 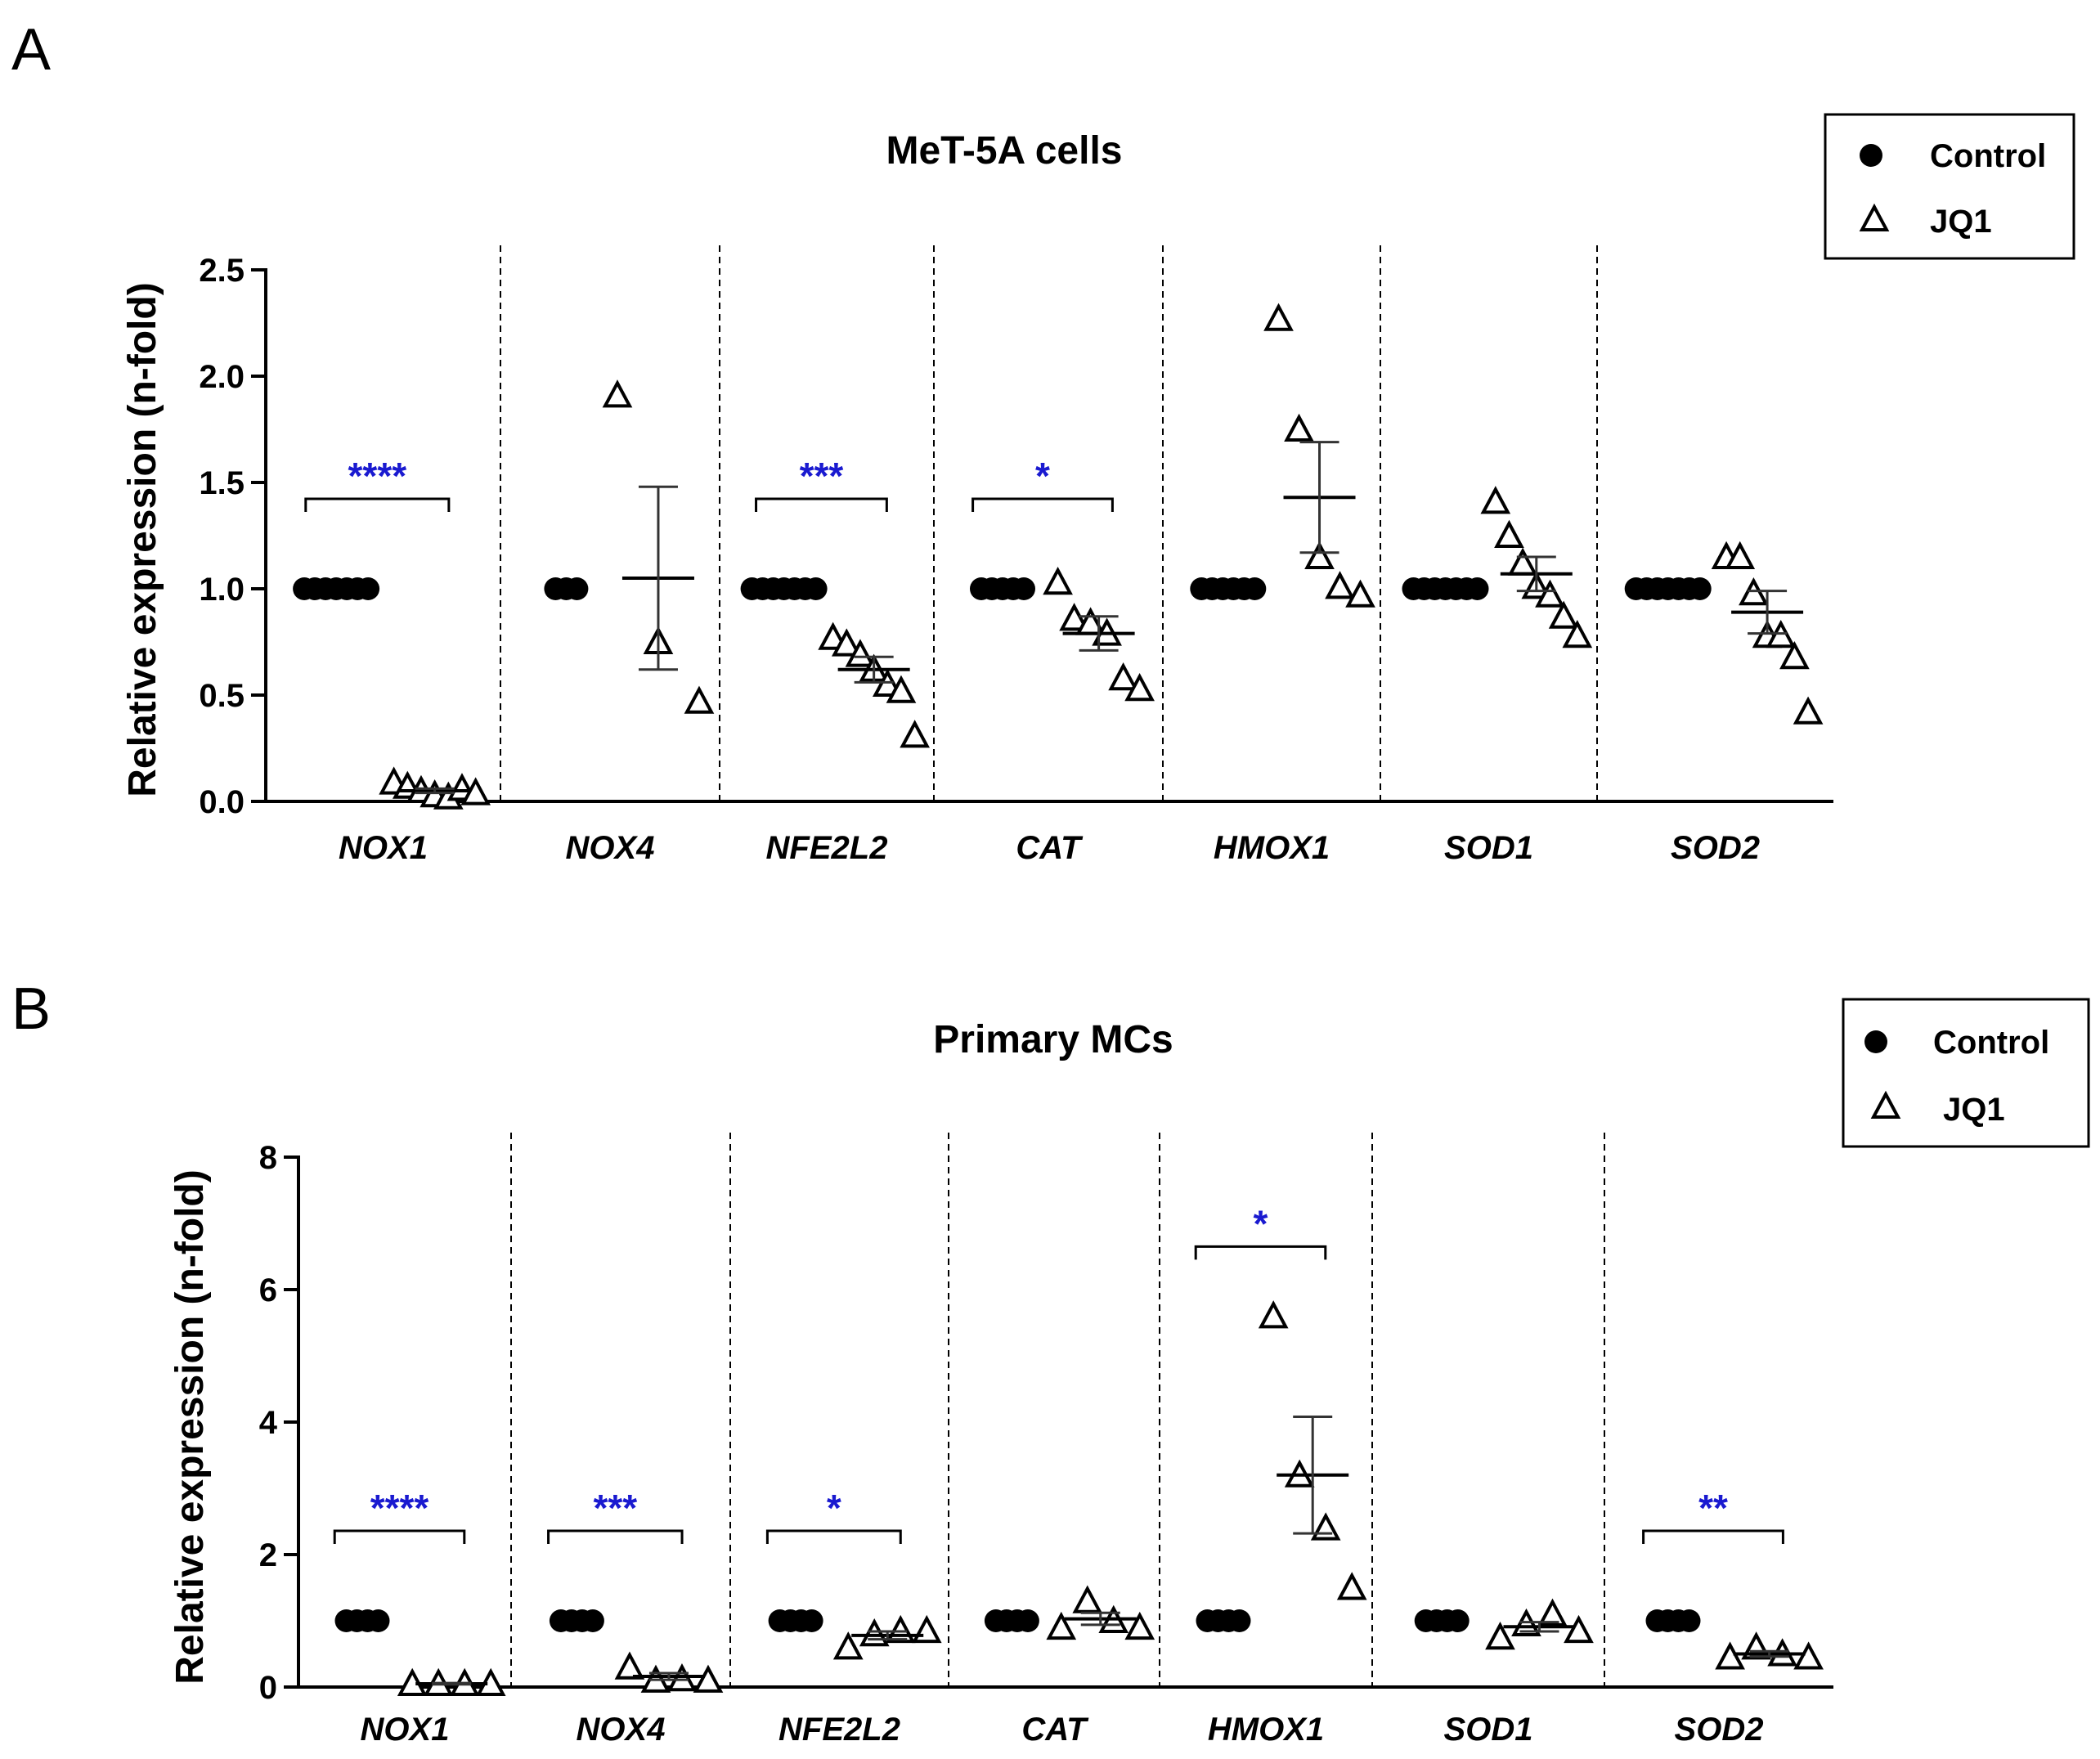 What do you see at coordinates (1053, 1039) in the screenshot?
I see `panel-b-title: Primary MCs` at bounding box center [1053, 1039].